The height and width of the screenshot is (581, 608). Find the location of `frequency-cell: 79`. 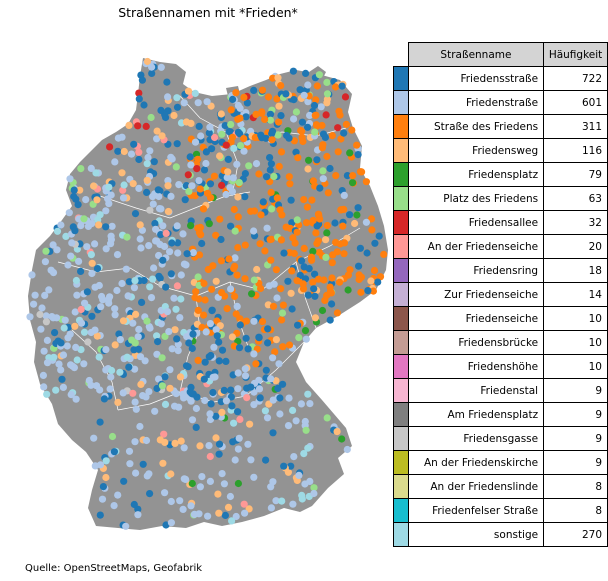

frequency-cell: 79 is located at coordinates (575, 174).